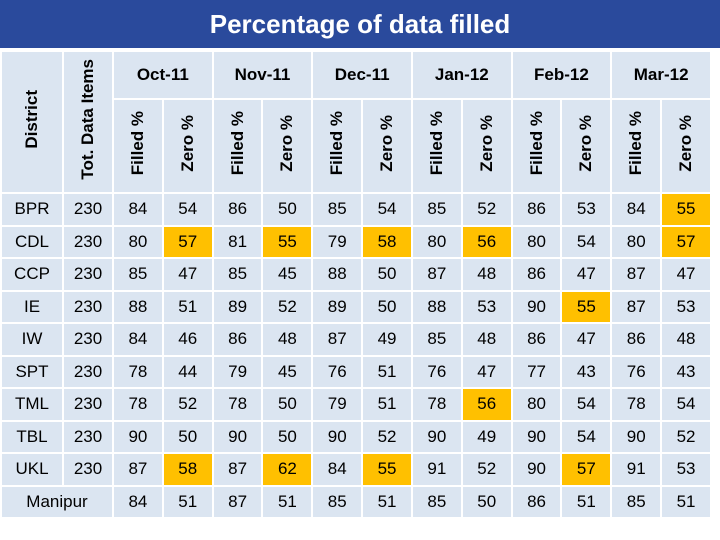 Image resolution: width=720 pixels, height=540 pixels. Describe the element at coordinates (356, 209) in the screenshot. I see `row: BPR 230 84 54 86 50 85 54 85 52 86 53 84 55` at that location.